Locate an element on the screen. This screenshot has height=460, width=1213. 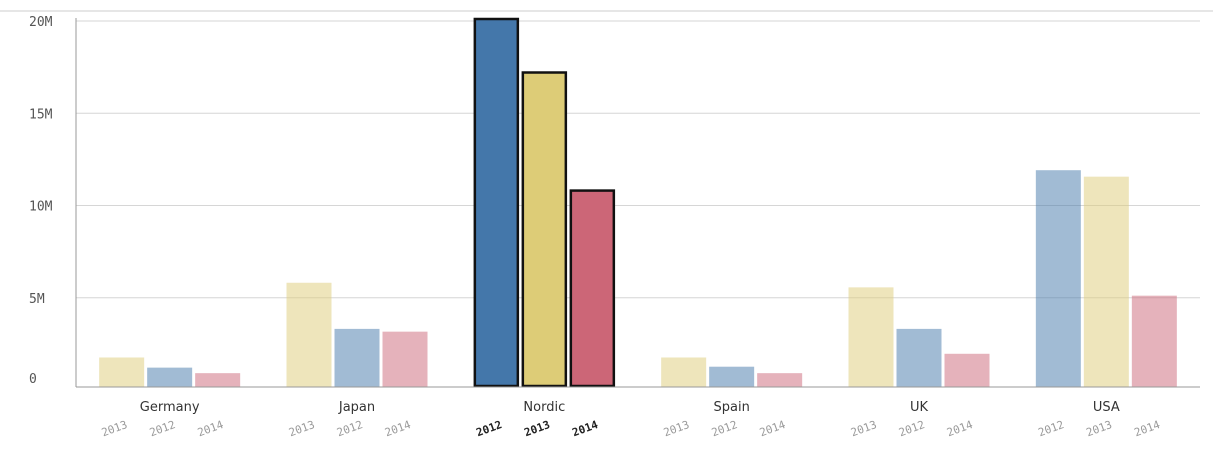
bar-nordic-2014 is located at coordinates (592, 288).